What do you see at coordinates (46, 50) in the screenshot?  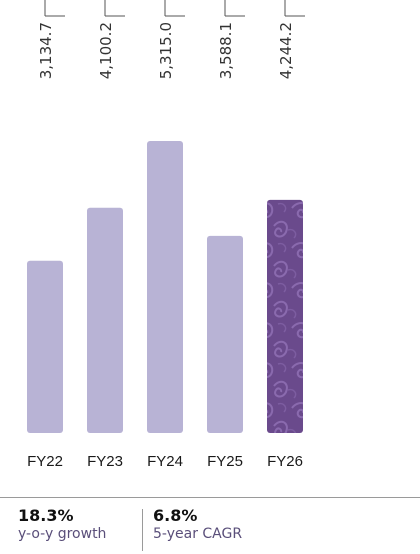 I see `value-label: 3,134.7` at bounding box center [46, 50].